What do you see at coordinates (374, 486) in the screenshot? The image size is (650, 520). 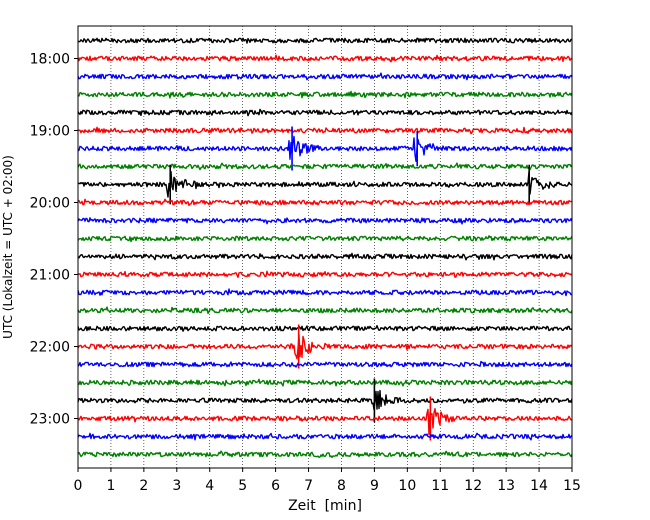 I see `x-tick-label: 9` at bounding box center [374, 486].